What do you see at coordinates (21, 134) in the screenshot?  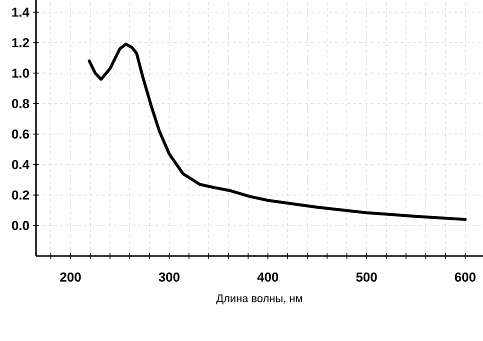 I see `y-tick-label: 0.6` at bounding box center [21, 134].